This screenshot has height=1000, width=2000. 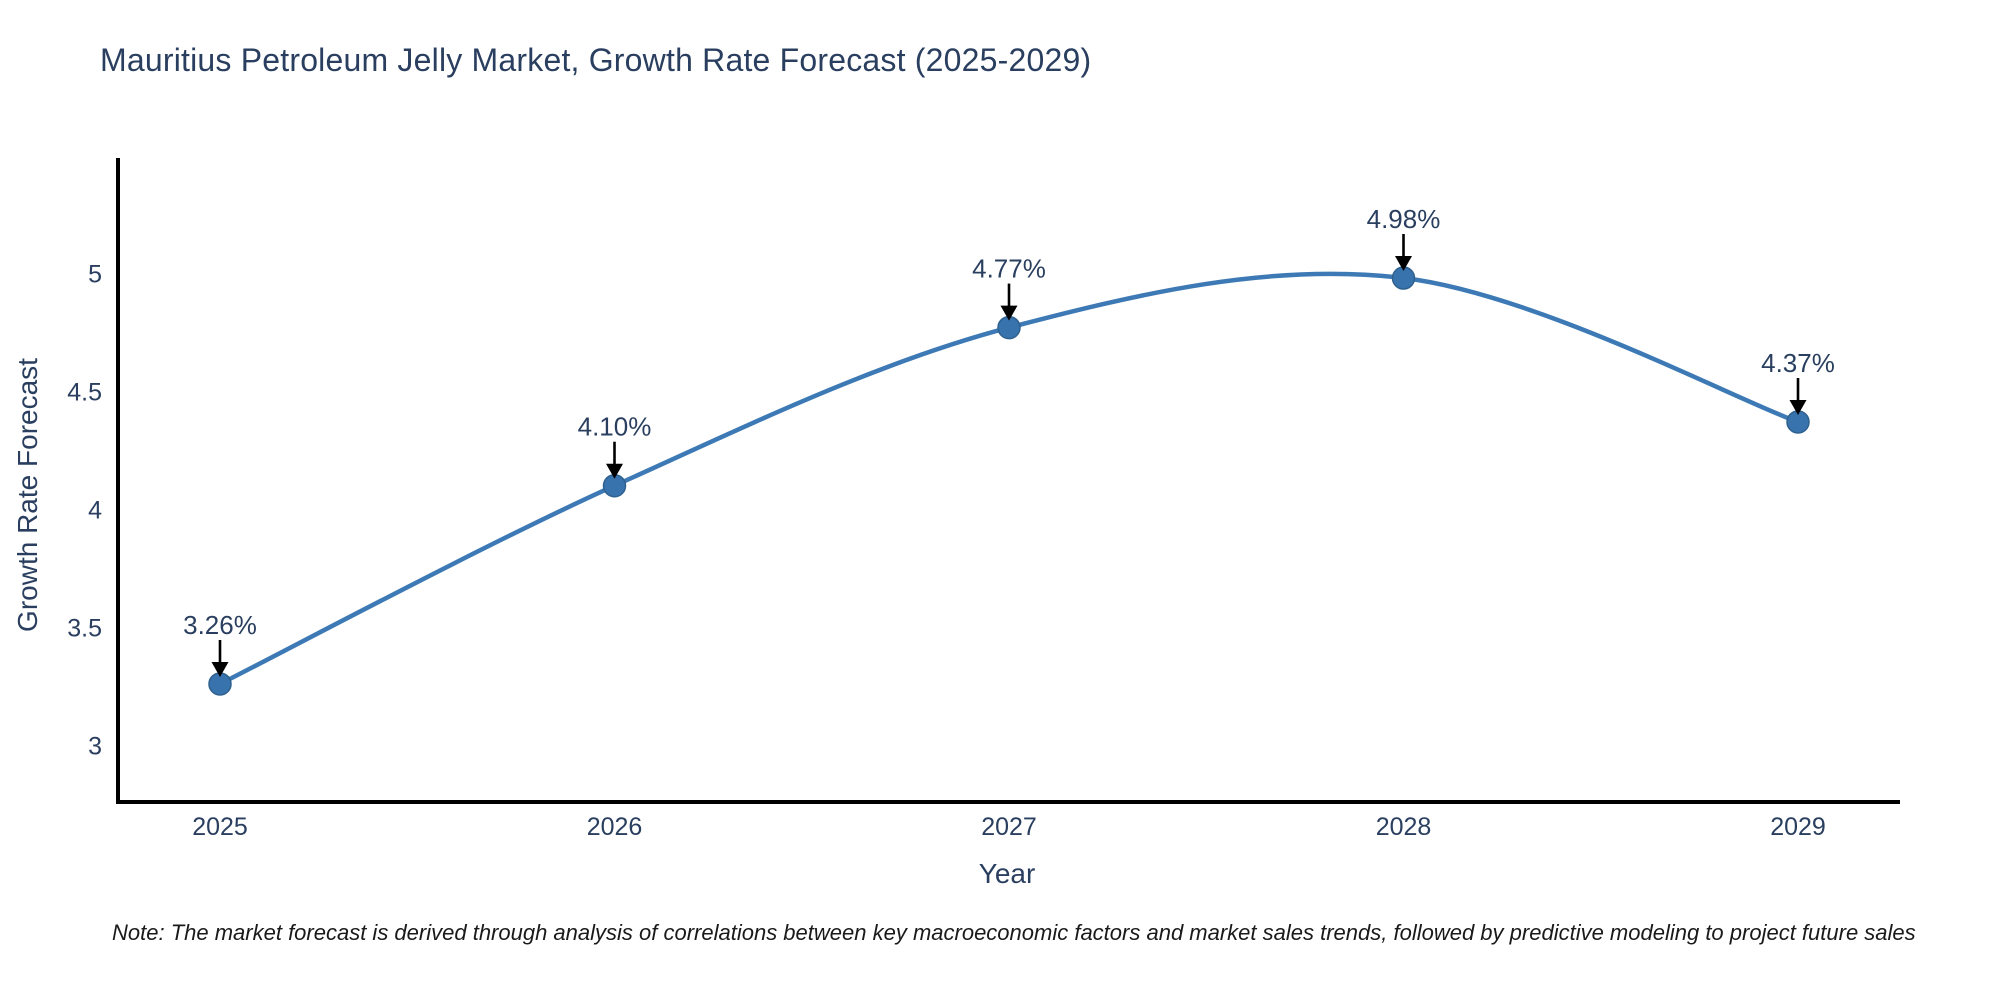 What do you see at coordinates (1404, 827) in the screenshot?
I see `x-tick-label: 2028` at bounding box center [1404, 827].